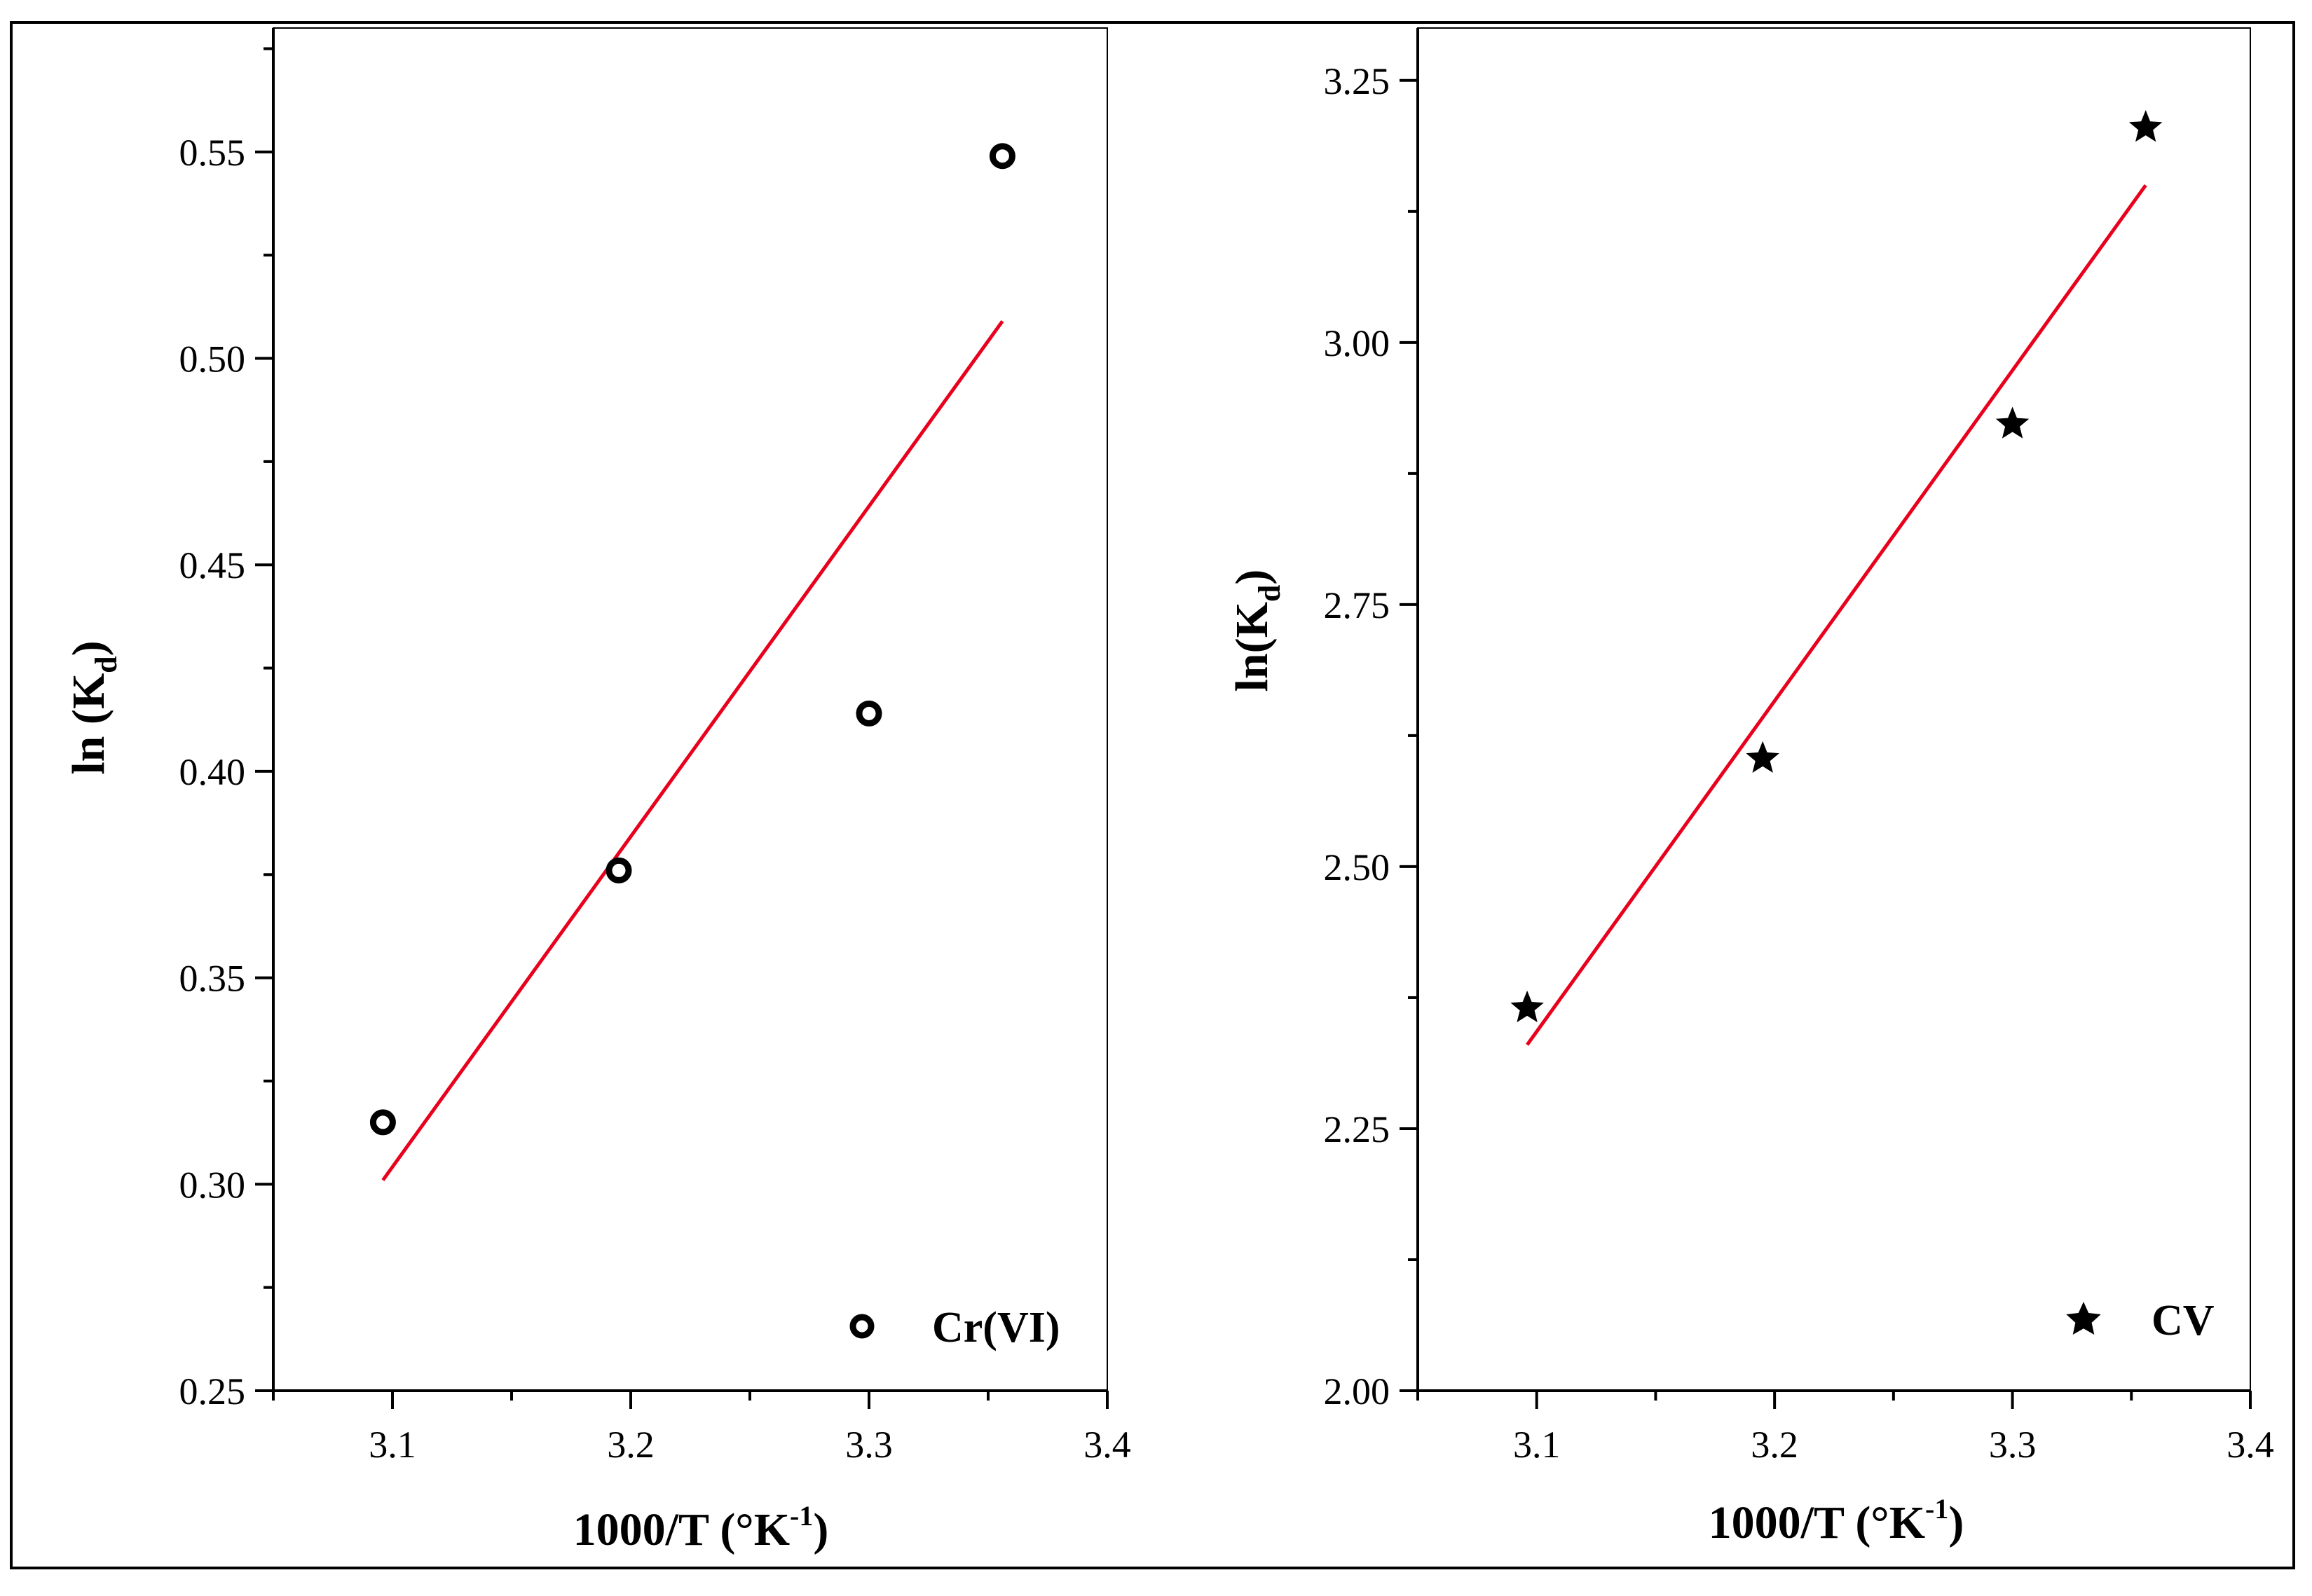 Image resolution: width=2312 pixels, height=1596 pixels. Describe the element at coordinates (862, 1326) in the screenshot. I see `legend-marker-circle` at that location.